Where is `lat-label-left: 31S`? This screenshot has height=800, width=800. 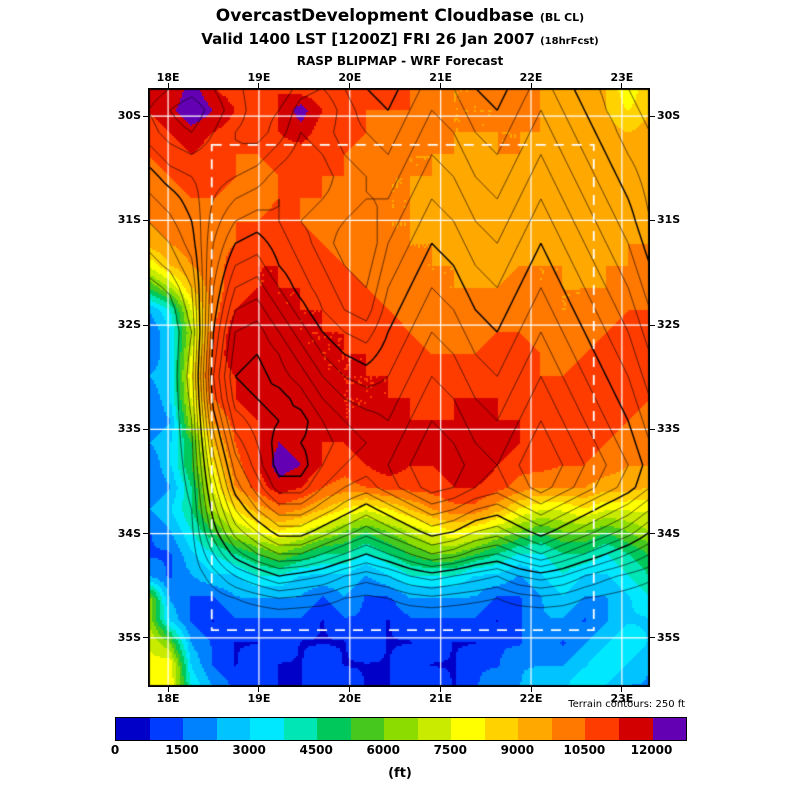 lat-label-left: 31S is located at coordinates (129, 220).